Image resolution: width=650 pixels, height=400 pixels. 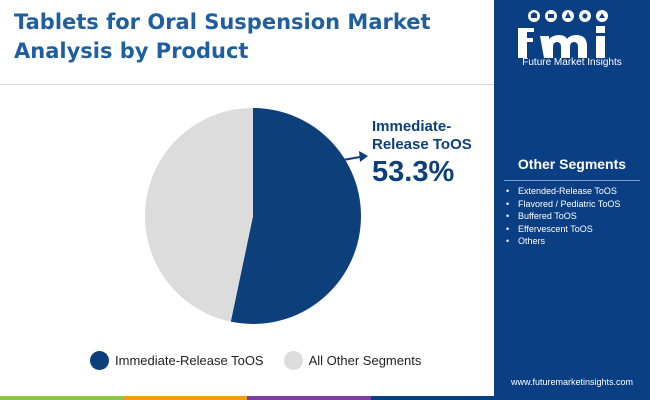 I want to click on callout-label: Immediate- Release ToOS, so click(x=431, y=136).